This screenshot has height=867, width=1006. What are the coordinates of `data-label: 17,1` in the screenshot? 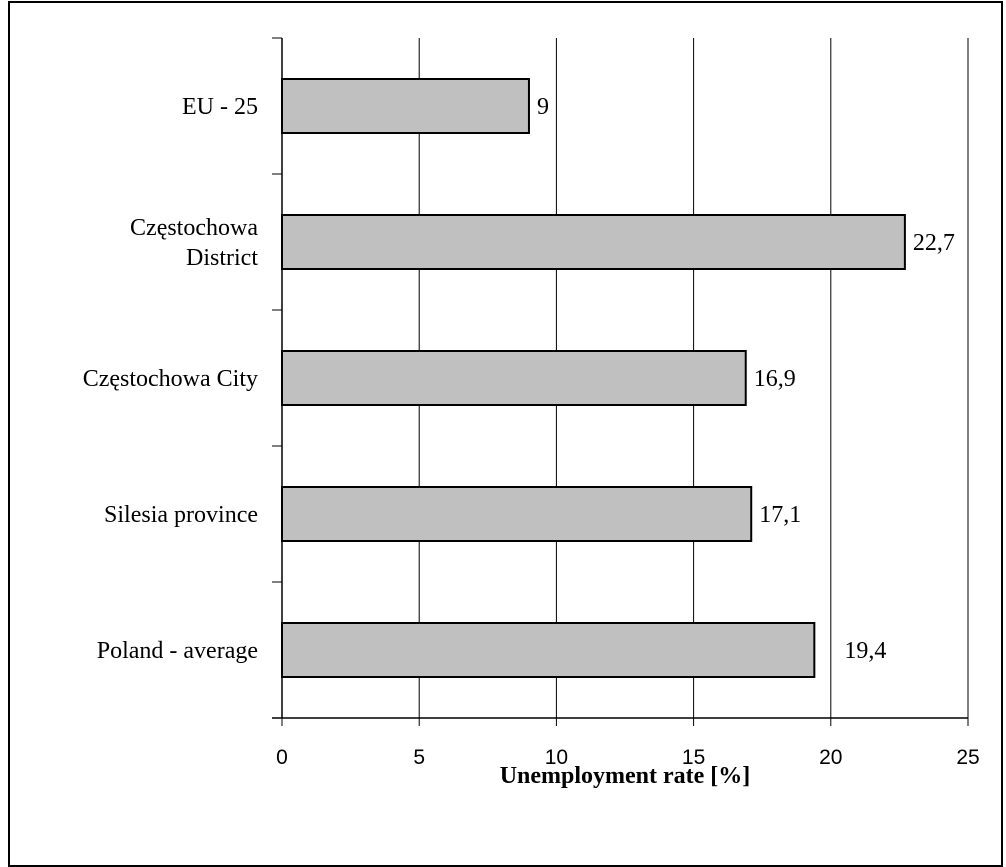 It's located at (780, 515).